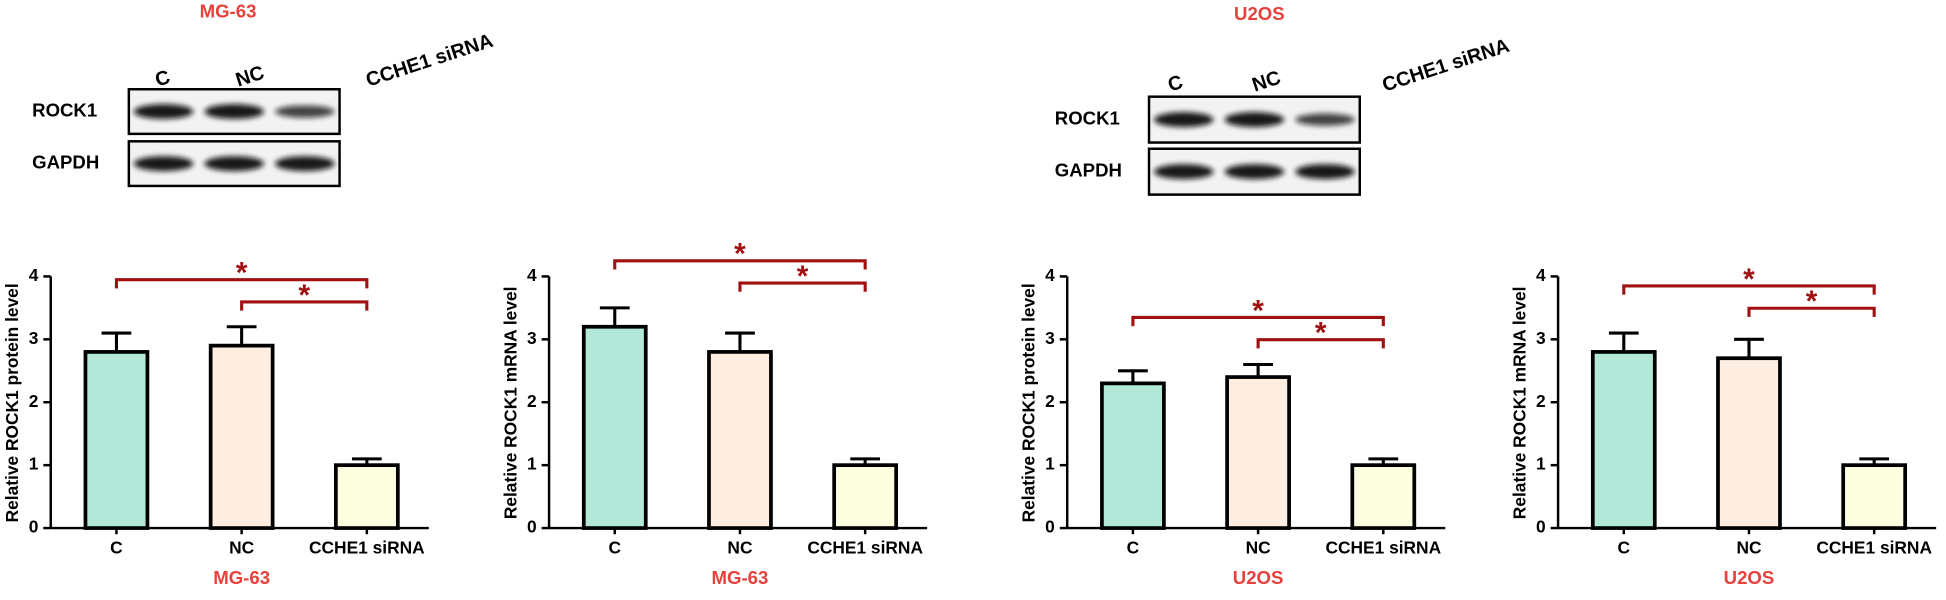 The height and width of the screenshot is (600, 1946). Describe the element at coordinates (1259, 13) in the screenshot. I see `blot-title: U2OS` at that location.